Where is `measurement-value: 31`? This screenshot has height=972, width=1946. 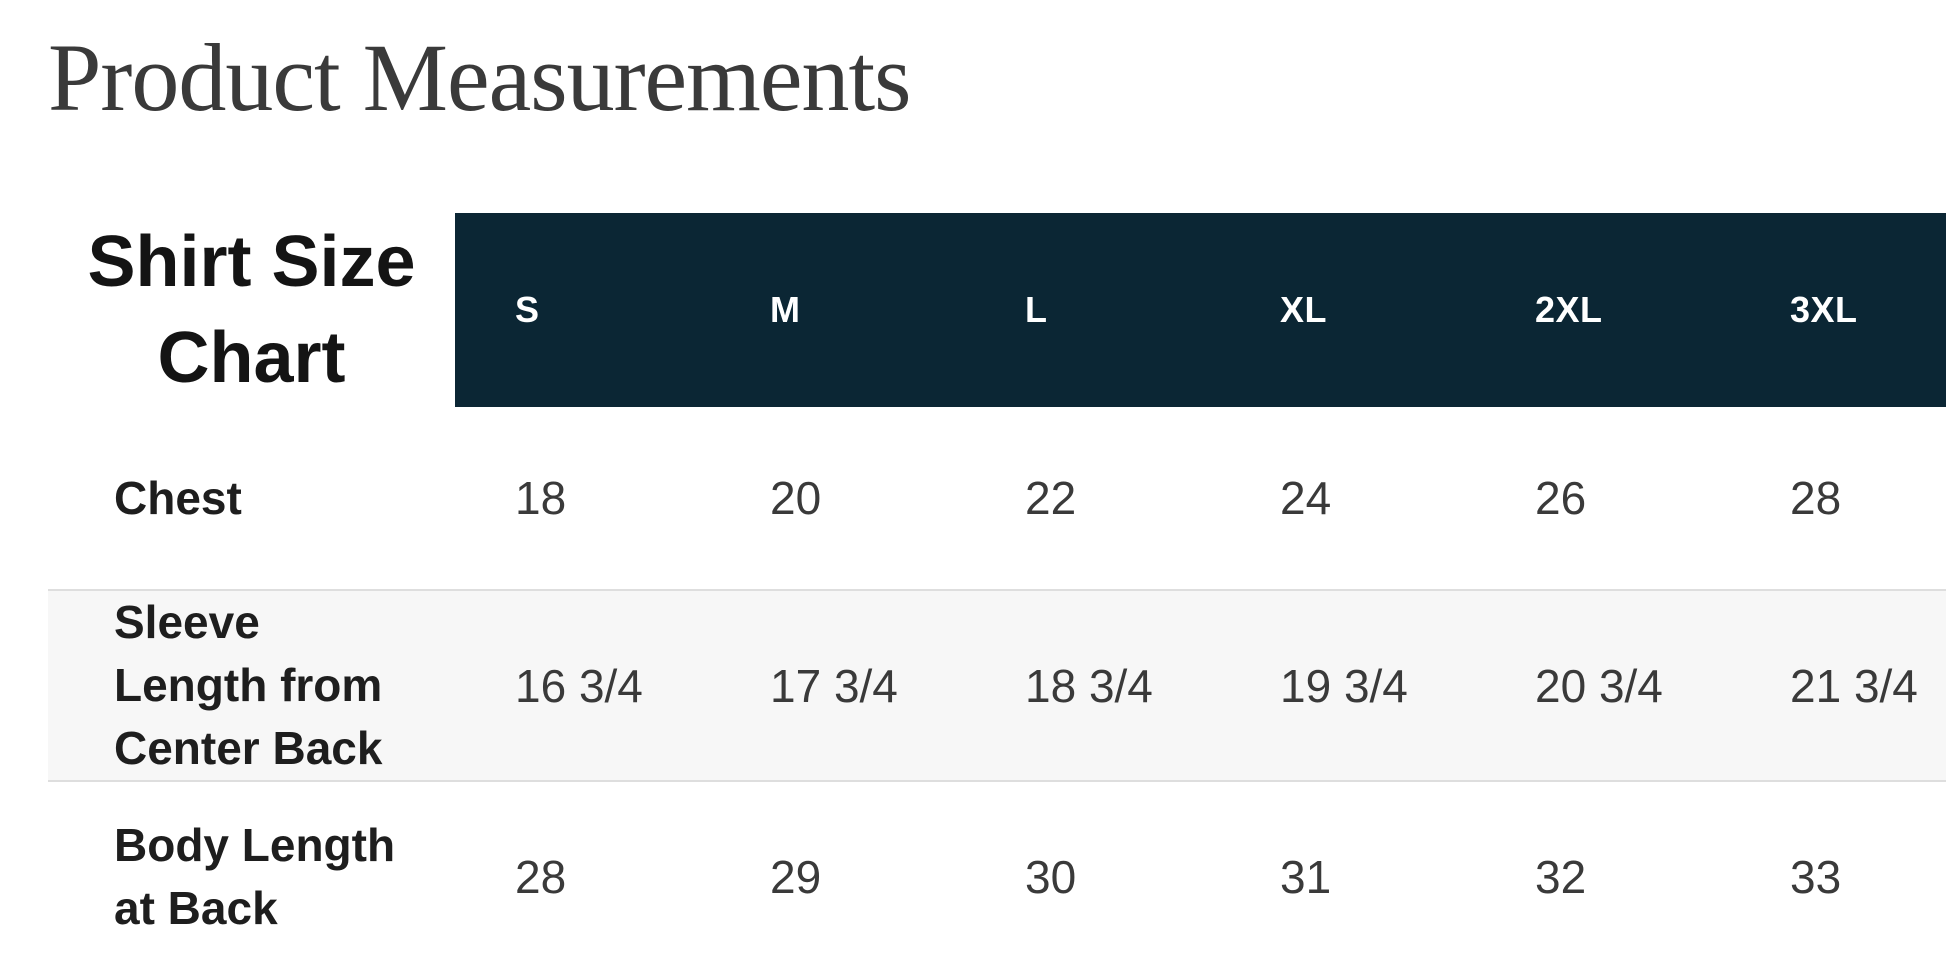 measurement-value: 31 is located at coordinates (1306, 876).